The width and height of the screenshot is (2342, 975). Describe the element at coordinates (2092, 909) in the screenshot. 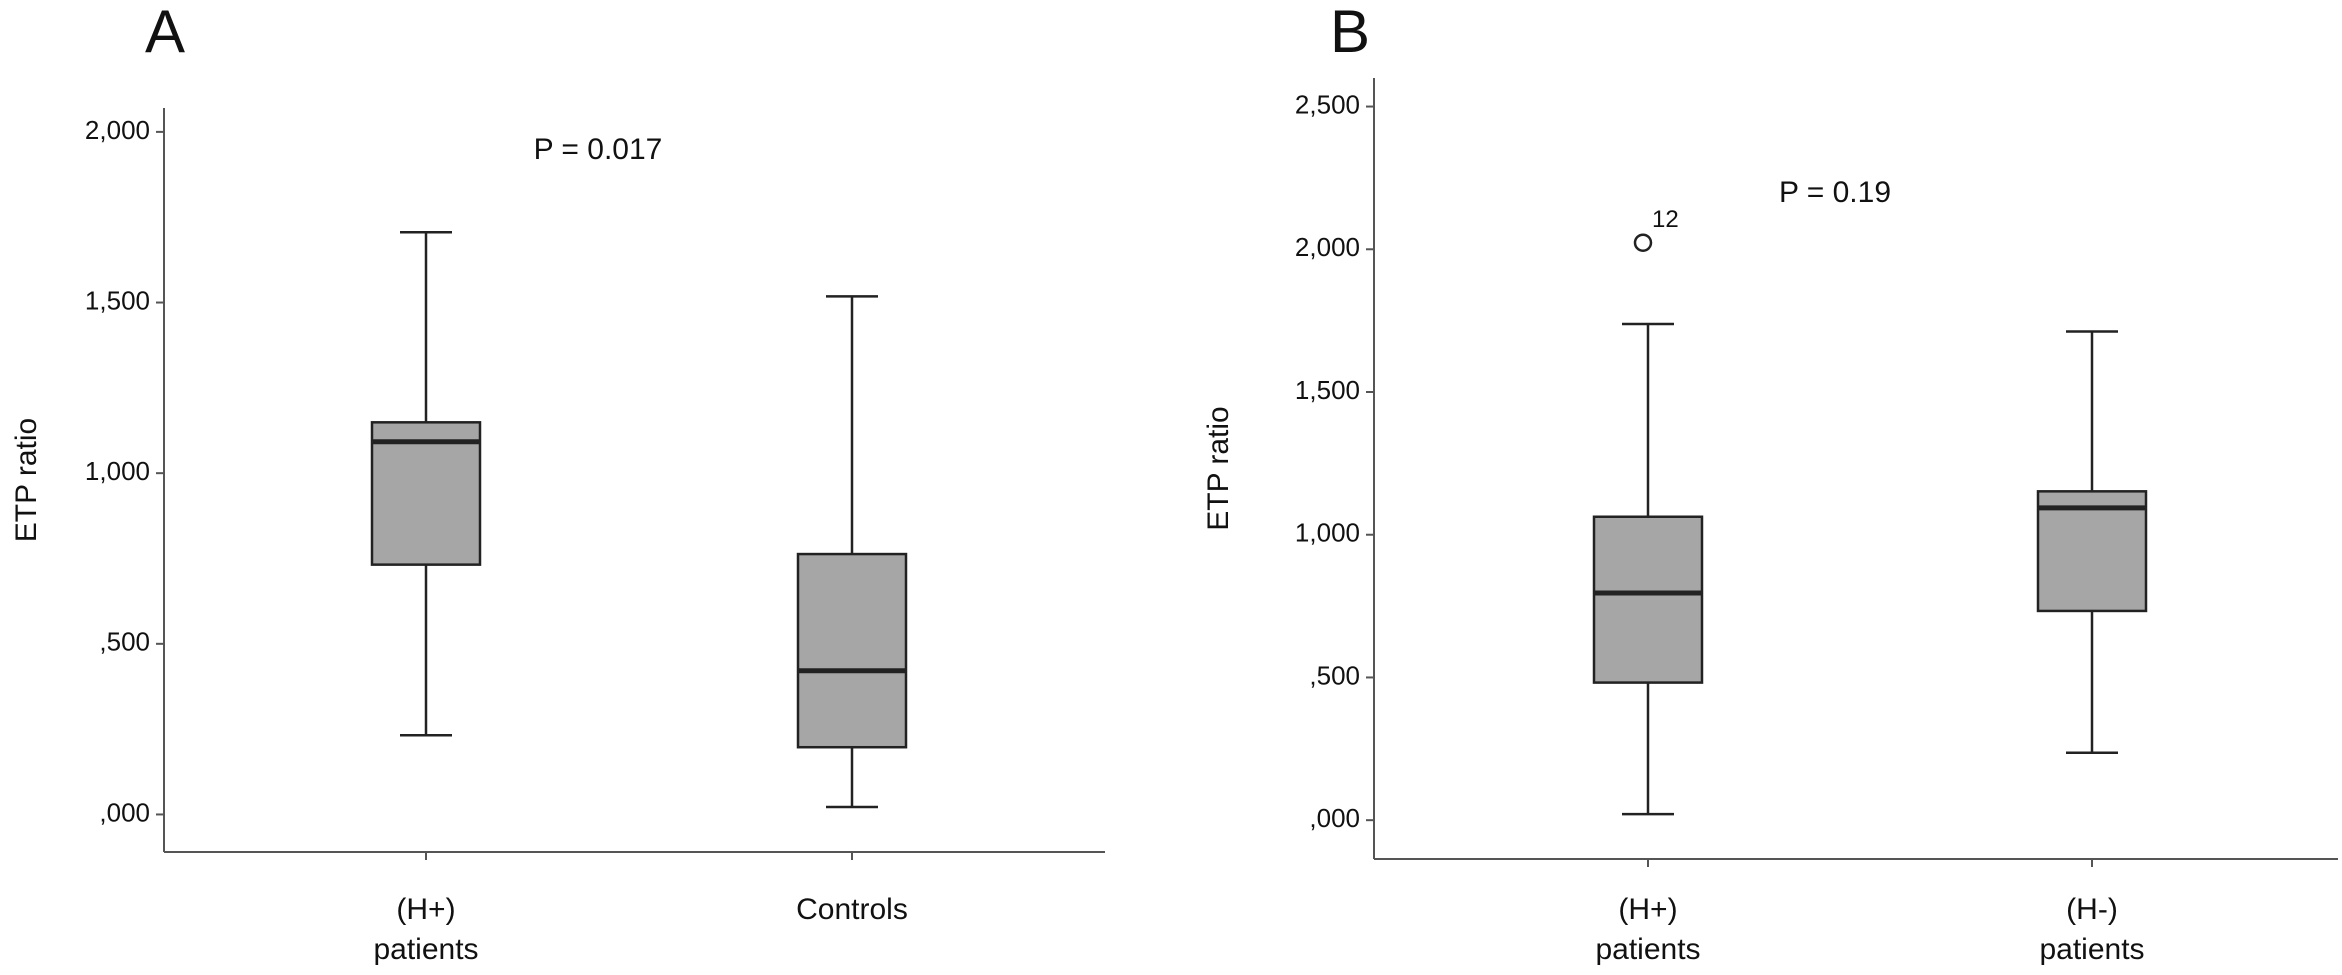

I see `x-tick-label-line: (H-)` at that location.